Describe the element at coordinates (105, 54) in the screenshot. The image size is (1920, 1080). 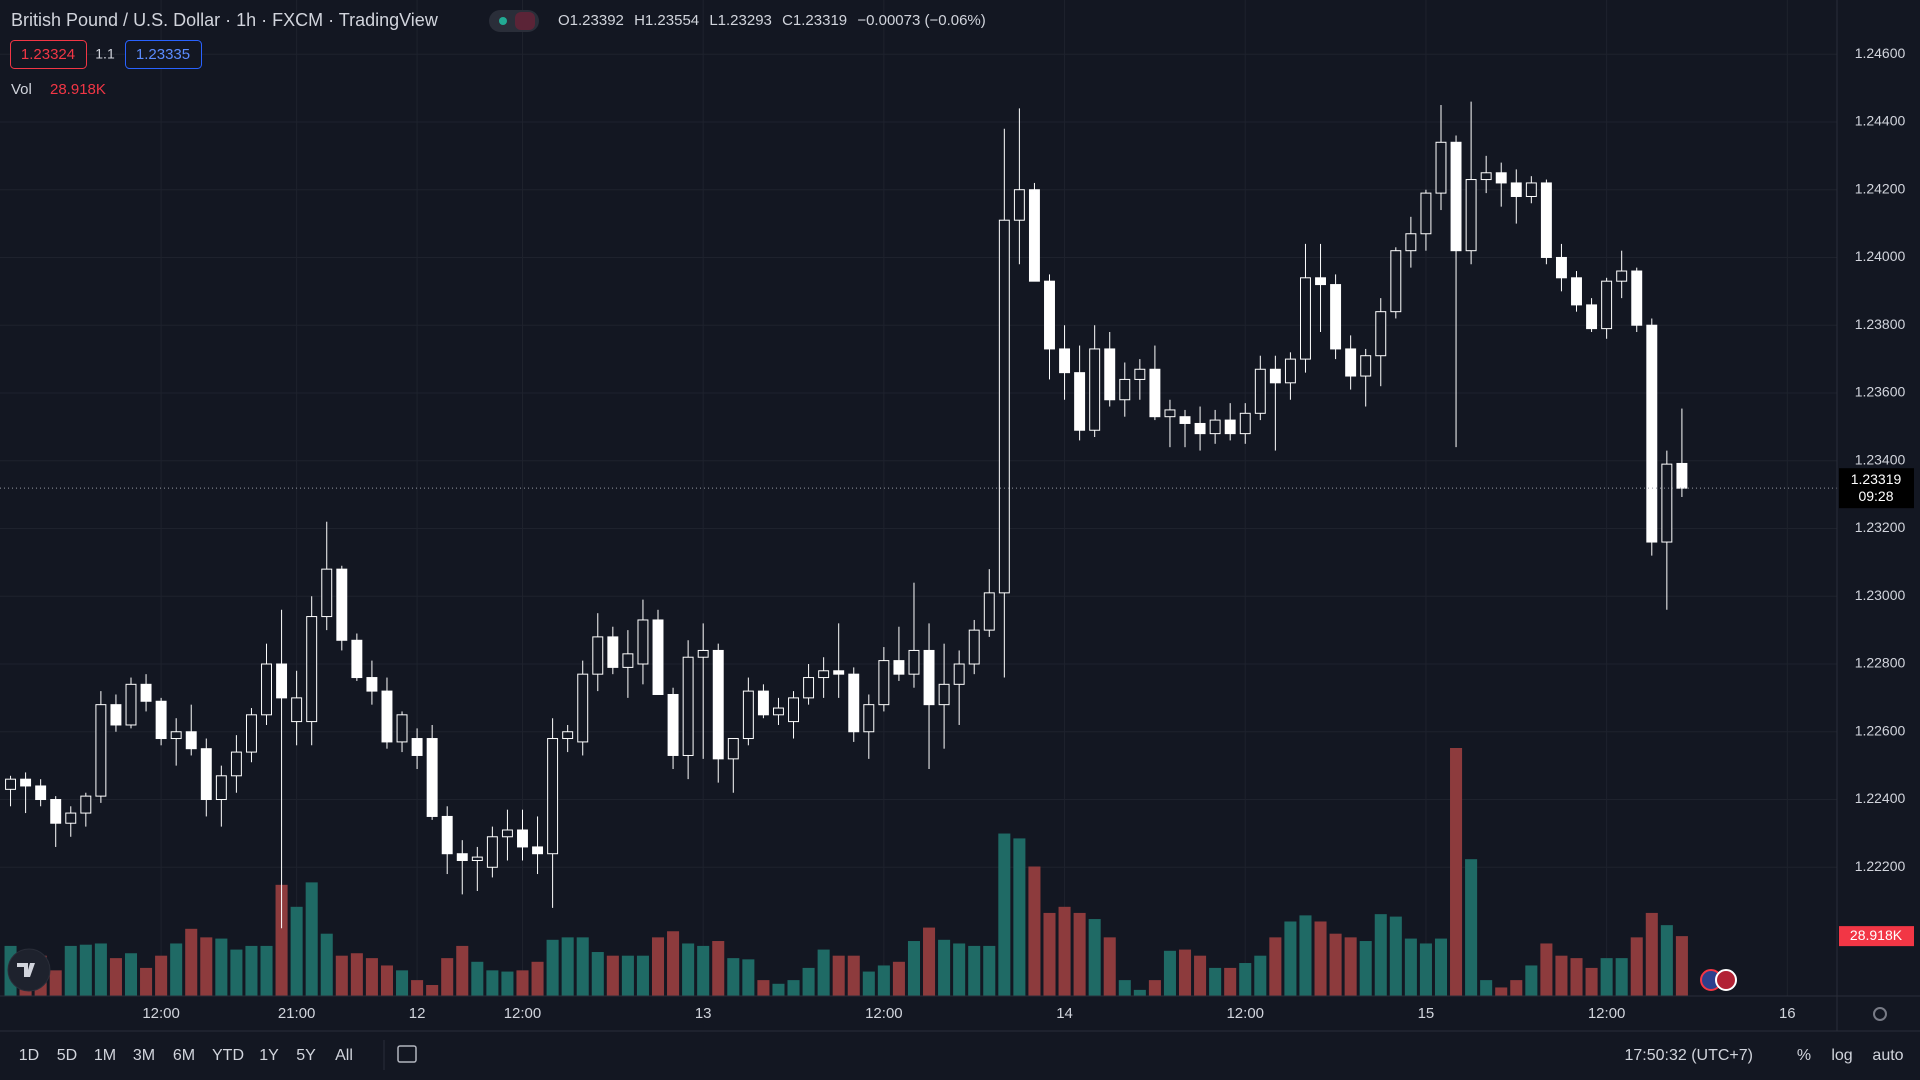
I see `quantity: 1.1` at that location.